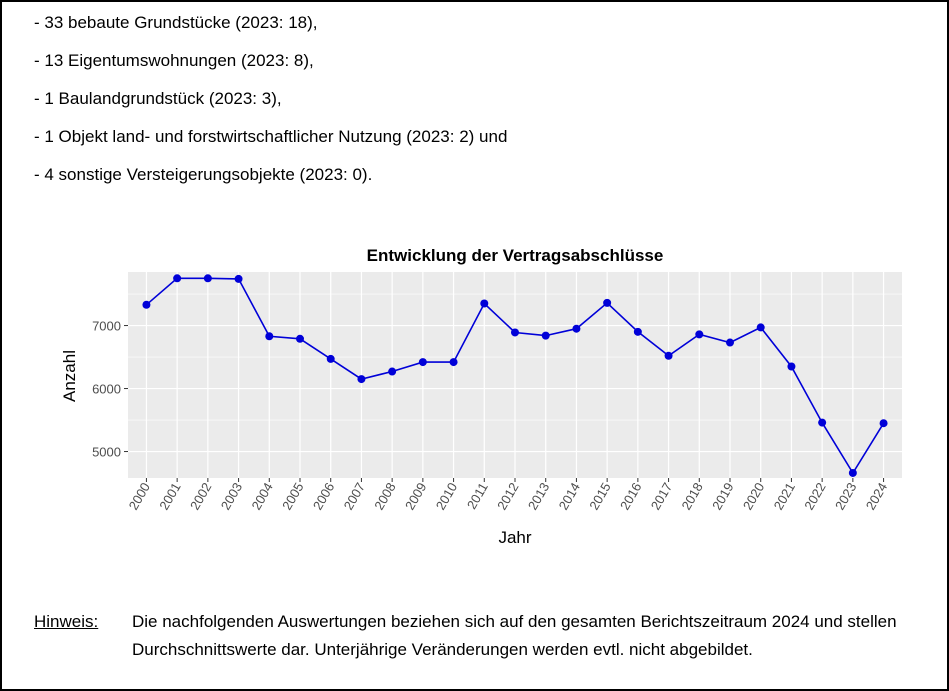 Image resolution: width=949 pixels, height=691 pixels. I want to click on bullet-item: - 33 bebaute Grundstücke (2023: 18),, so click(176, 22).